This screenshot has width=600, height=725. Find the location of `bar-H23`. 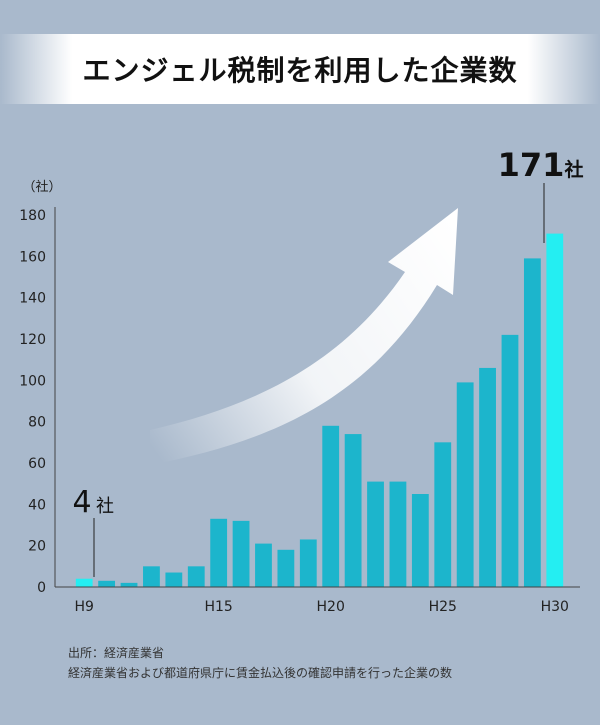

bar-H23 is located at coordinates (398, 534).